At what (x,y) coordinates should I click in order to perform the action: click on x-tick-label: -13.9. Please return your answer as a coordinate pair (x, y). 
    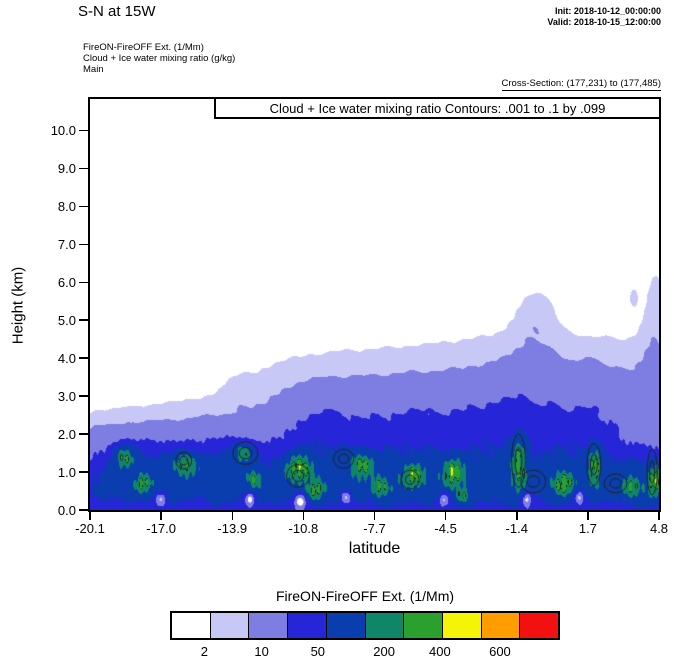
    Looking at the image, I should click on (232, 528).